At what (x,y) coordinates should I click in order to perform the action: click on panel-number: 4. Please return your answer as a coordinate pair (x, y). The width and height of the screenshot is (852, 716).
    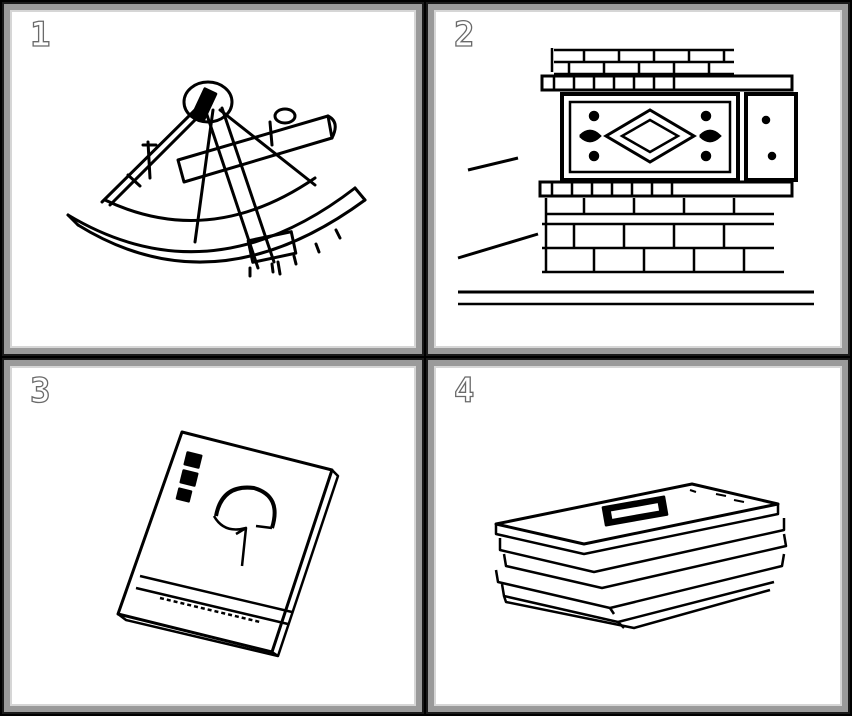
    Looking at the image, I should click on (464, 391).